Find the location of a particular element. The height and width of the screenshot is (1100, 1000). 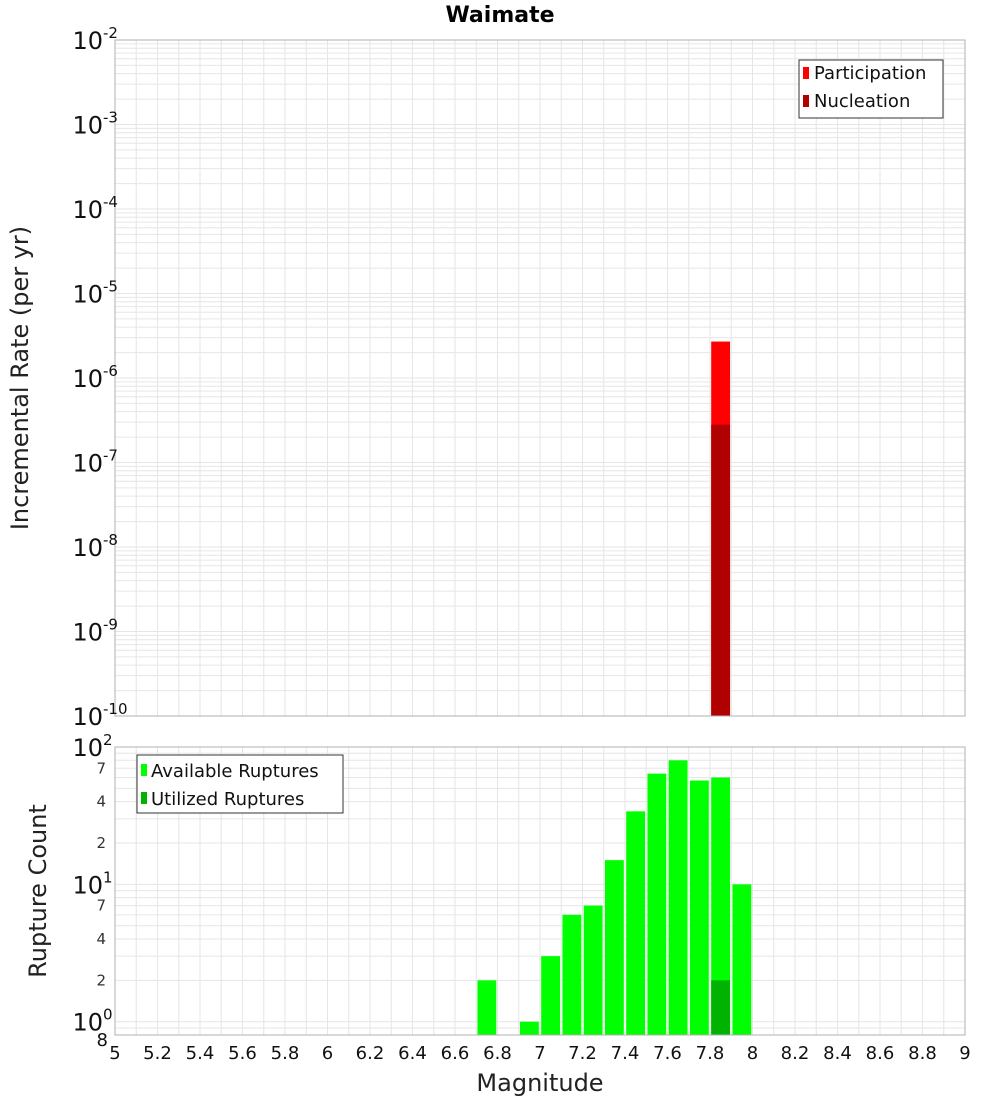

legend-label-nucleation: Nucleation is located at coordinates (862, 101).